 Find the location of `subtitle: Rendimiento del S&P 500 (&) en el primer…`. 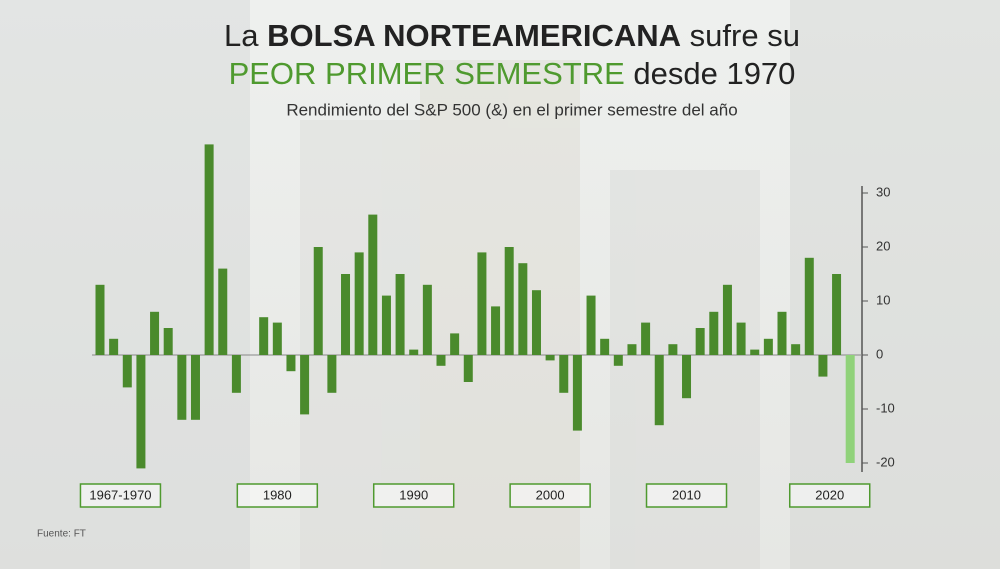

subtitle: Rendimiento del S&P 500 (&) en el primer… is located at coordinates (511, 109).